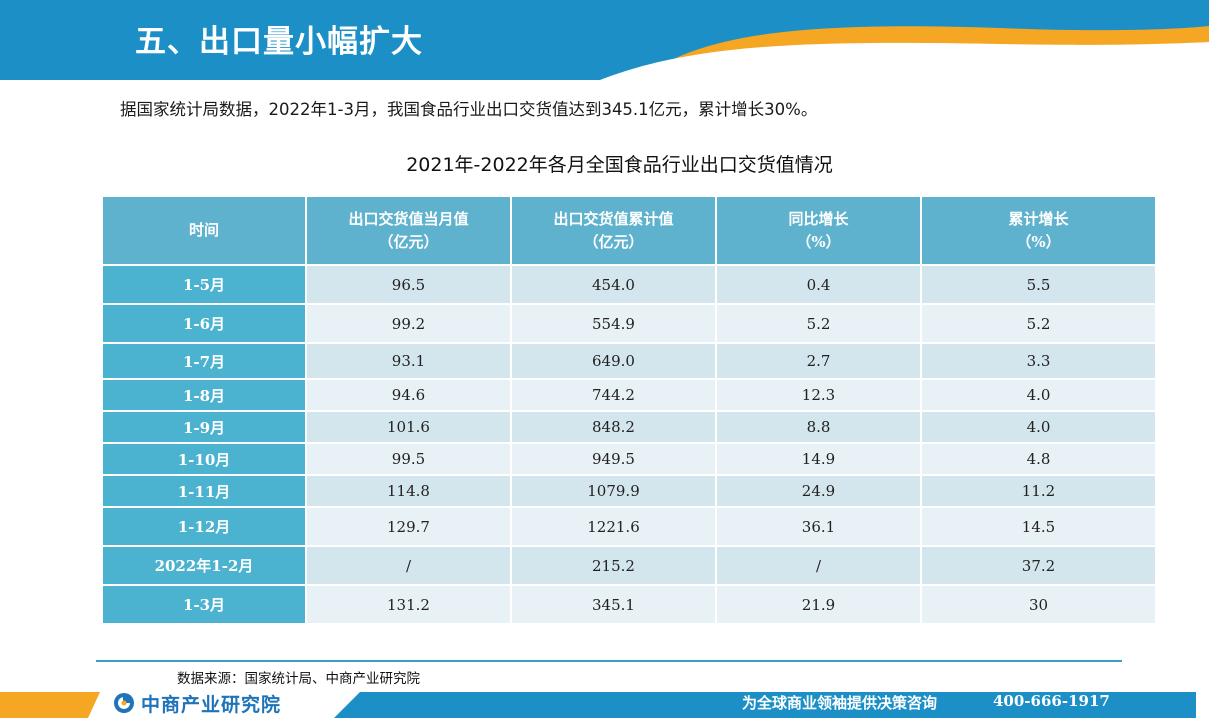 The width and height of the screenshot is (1209, 718). What do you see at coordinates (408, 604) in the screenshot?
I see `cell-monthly: 131.2` at bounding box center [408, 604].